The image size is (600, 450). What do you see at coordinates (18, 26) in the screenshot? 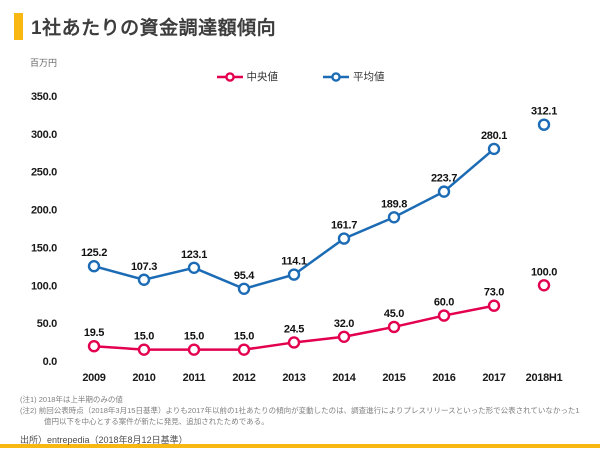
I see `title-accent-bar` at bounding box center [18, 26].